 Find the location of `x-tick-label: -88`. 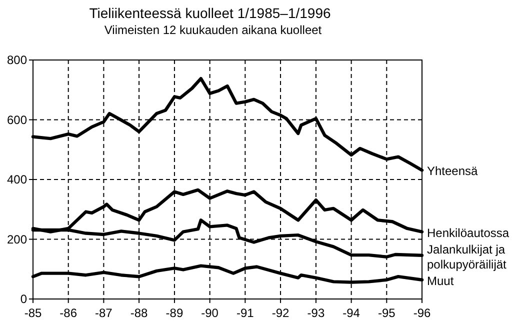

x-tick-label: -88 is located at coordinates (139, 313).